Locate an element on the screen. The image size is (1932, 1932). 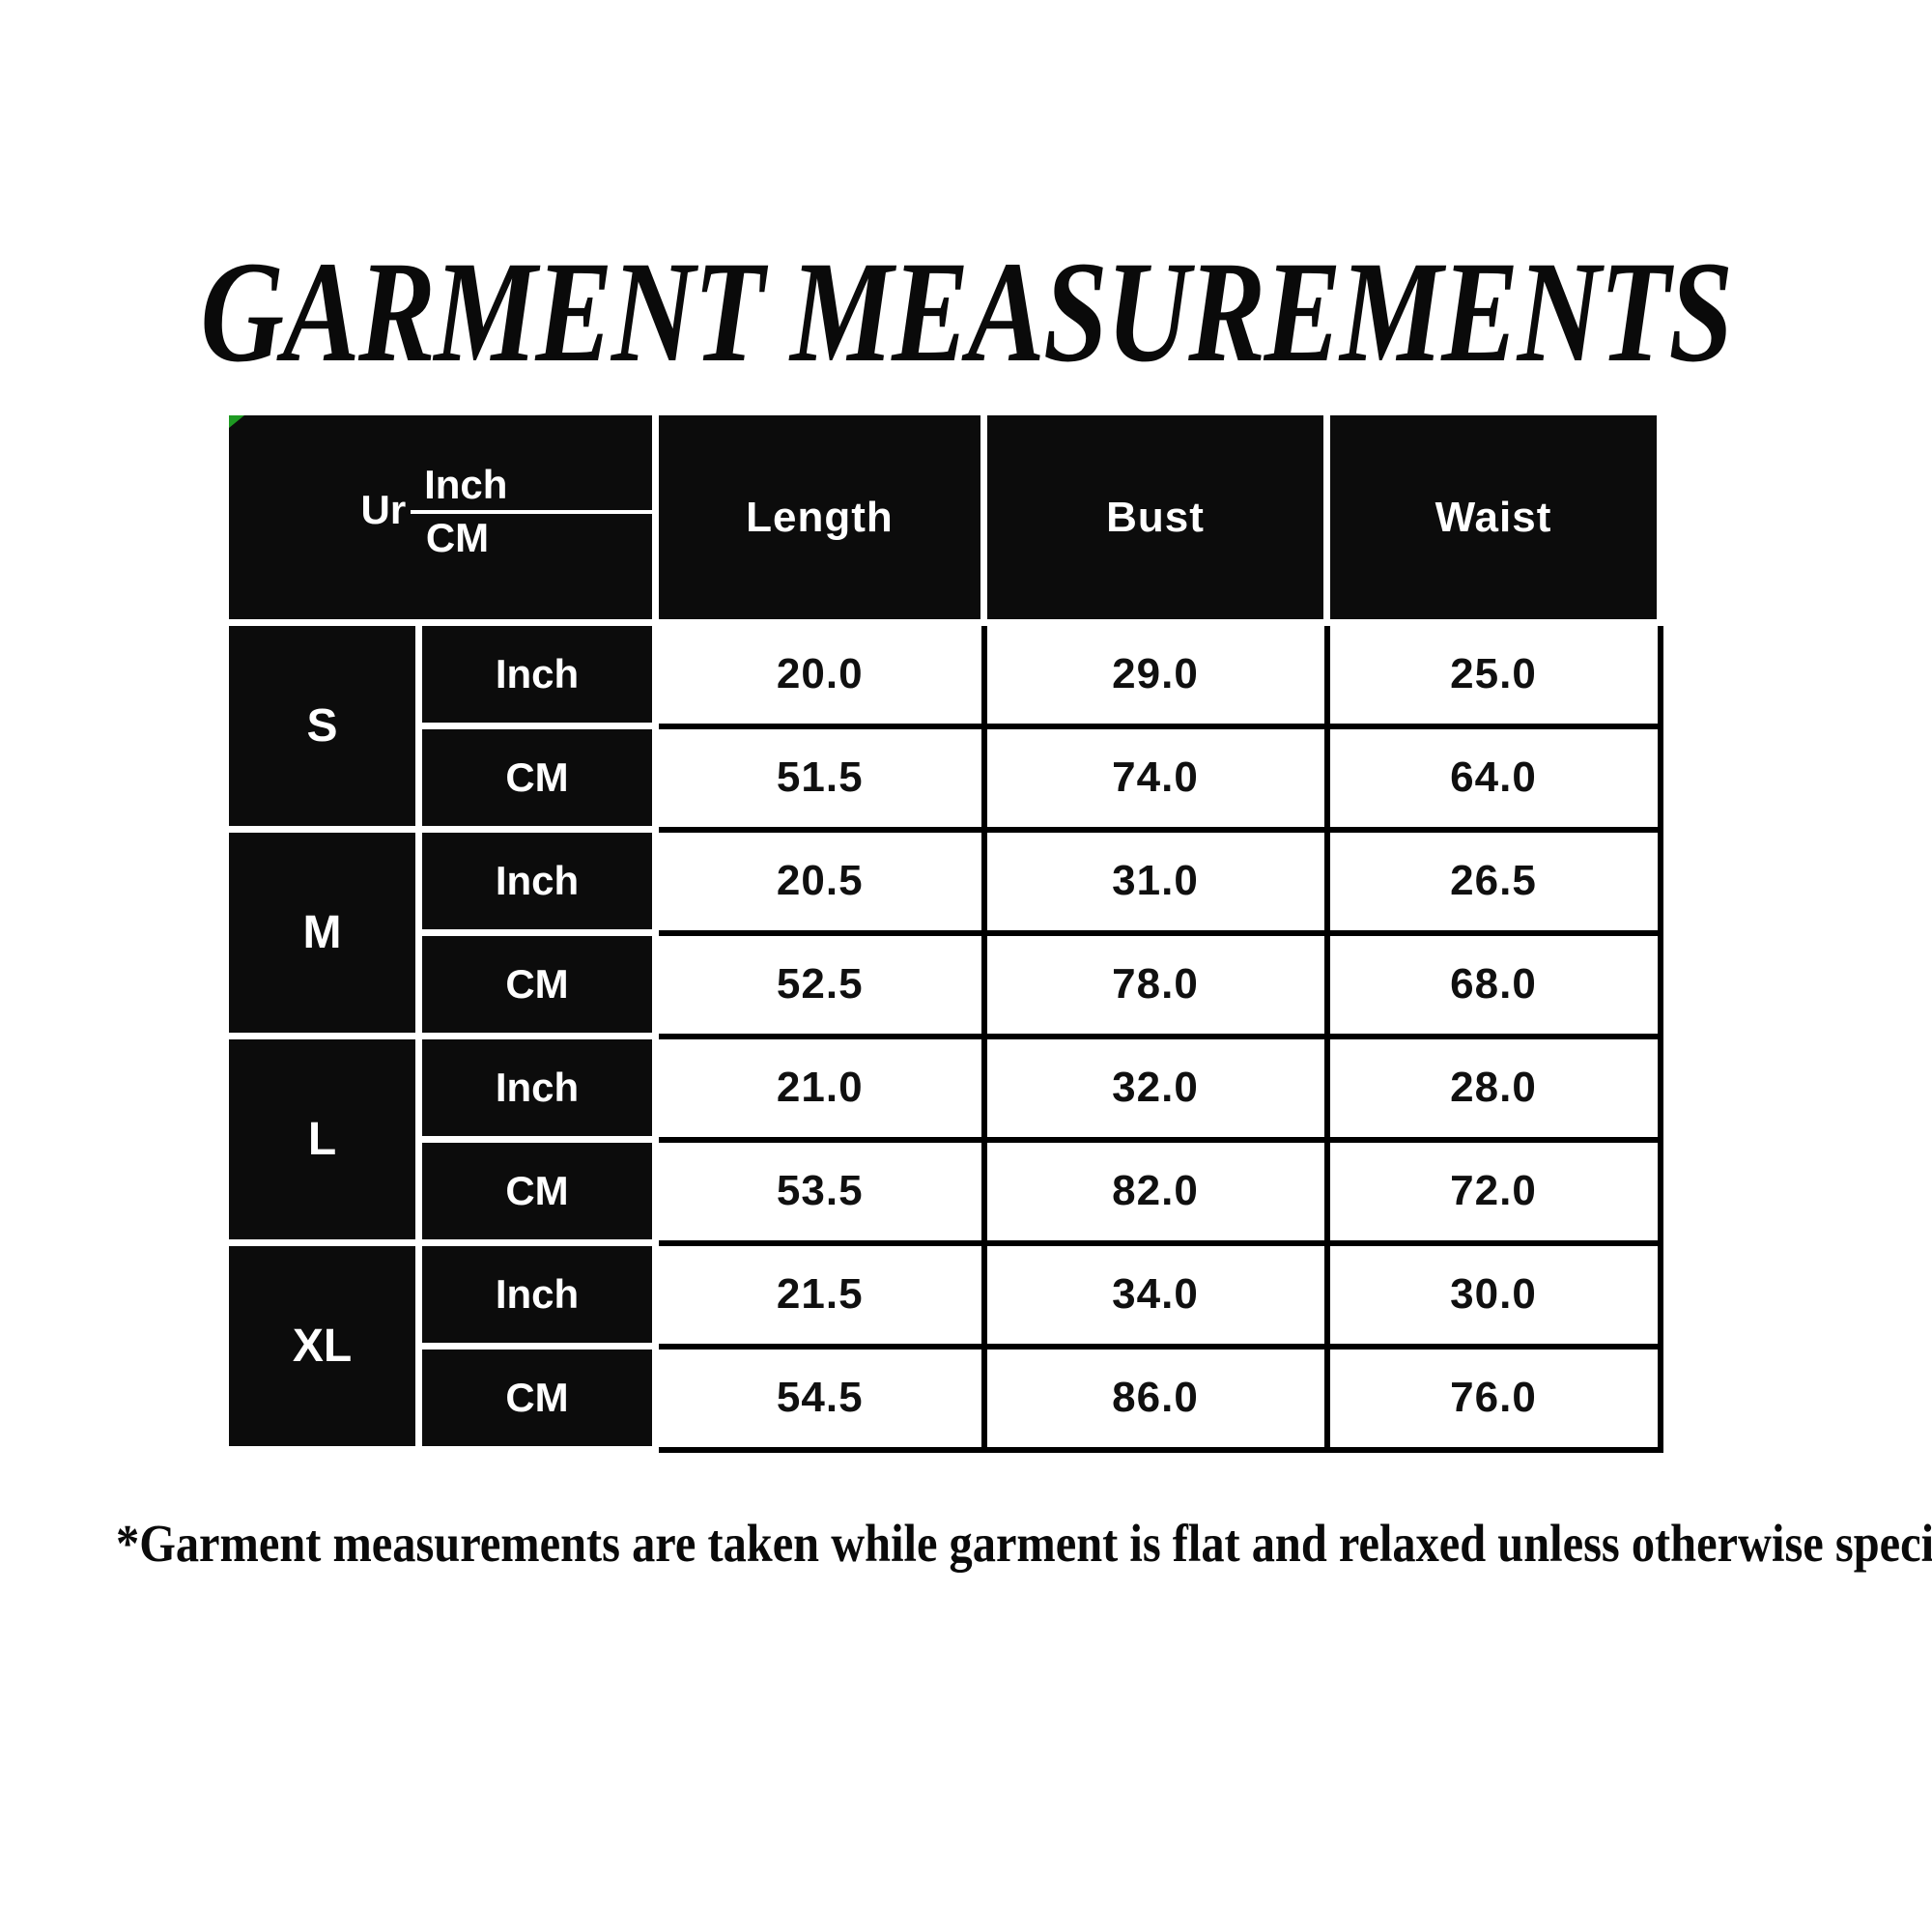
value-cell: 64.0 is located at coordinates (1493, 778).